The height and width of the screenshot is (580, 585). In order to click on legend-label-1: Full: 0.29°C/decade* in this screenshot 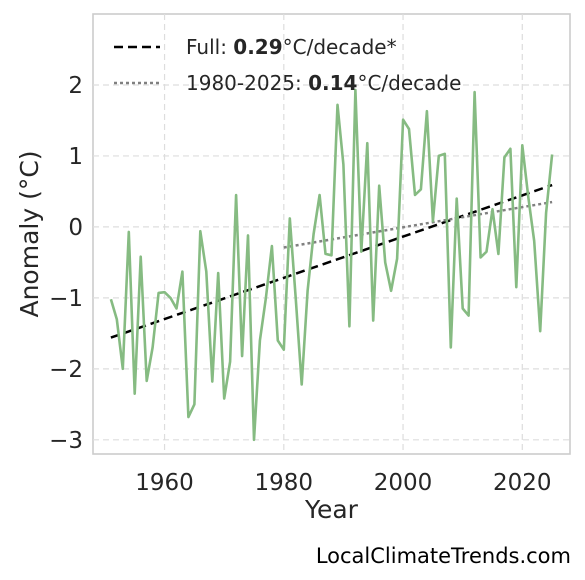, I will do `click(291, 47)`.